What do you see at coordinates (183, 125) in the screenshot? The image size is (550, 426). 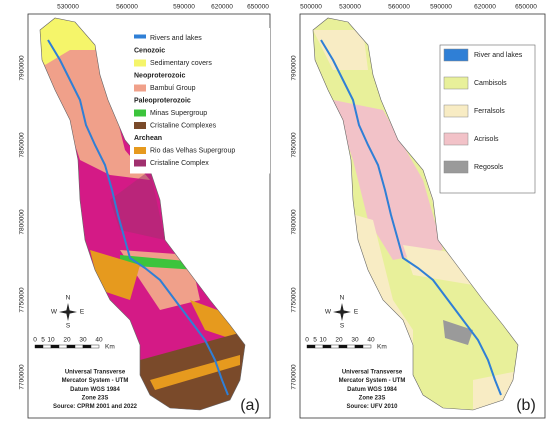 I see `legend-label: Cristaline Complexes` at bounding box center [183, 125].